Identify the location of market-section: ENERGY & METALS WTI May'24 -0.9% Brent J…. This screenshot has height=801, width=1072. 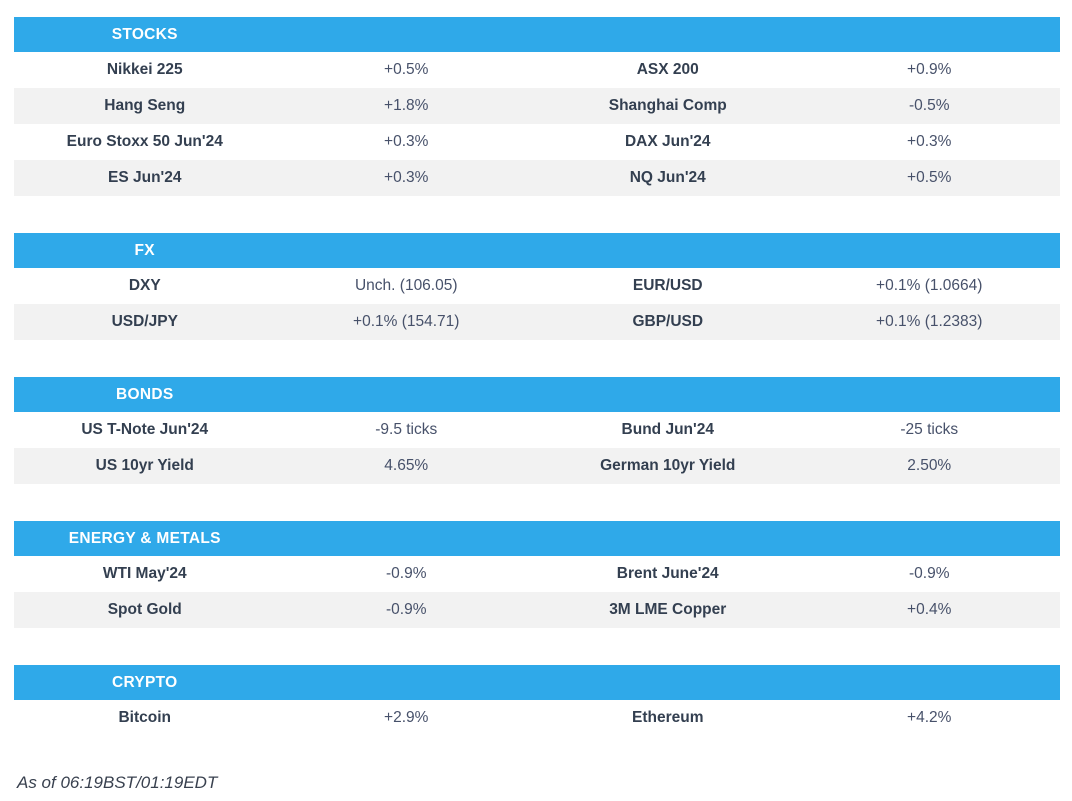
(537, 574).